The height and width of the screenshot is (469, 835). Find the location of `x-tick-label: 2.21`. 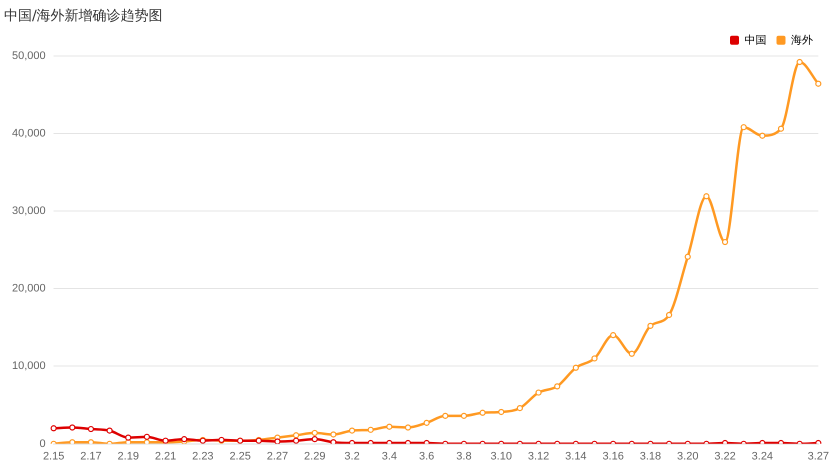

x-tick-label: 2.21 is located at coordinates (165, 456).